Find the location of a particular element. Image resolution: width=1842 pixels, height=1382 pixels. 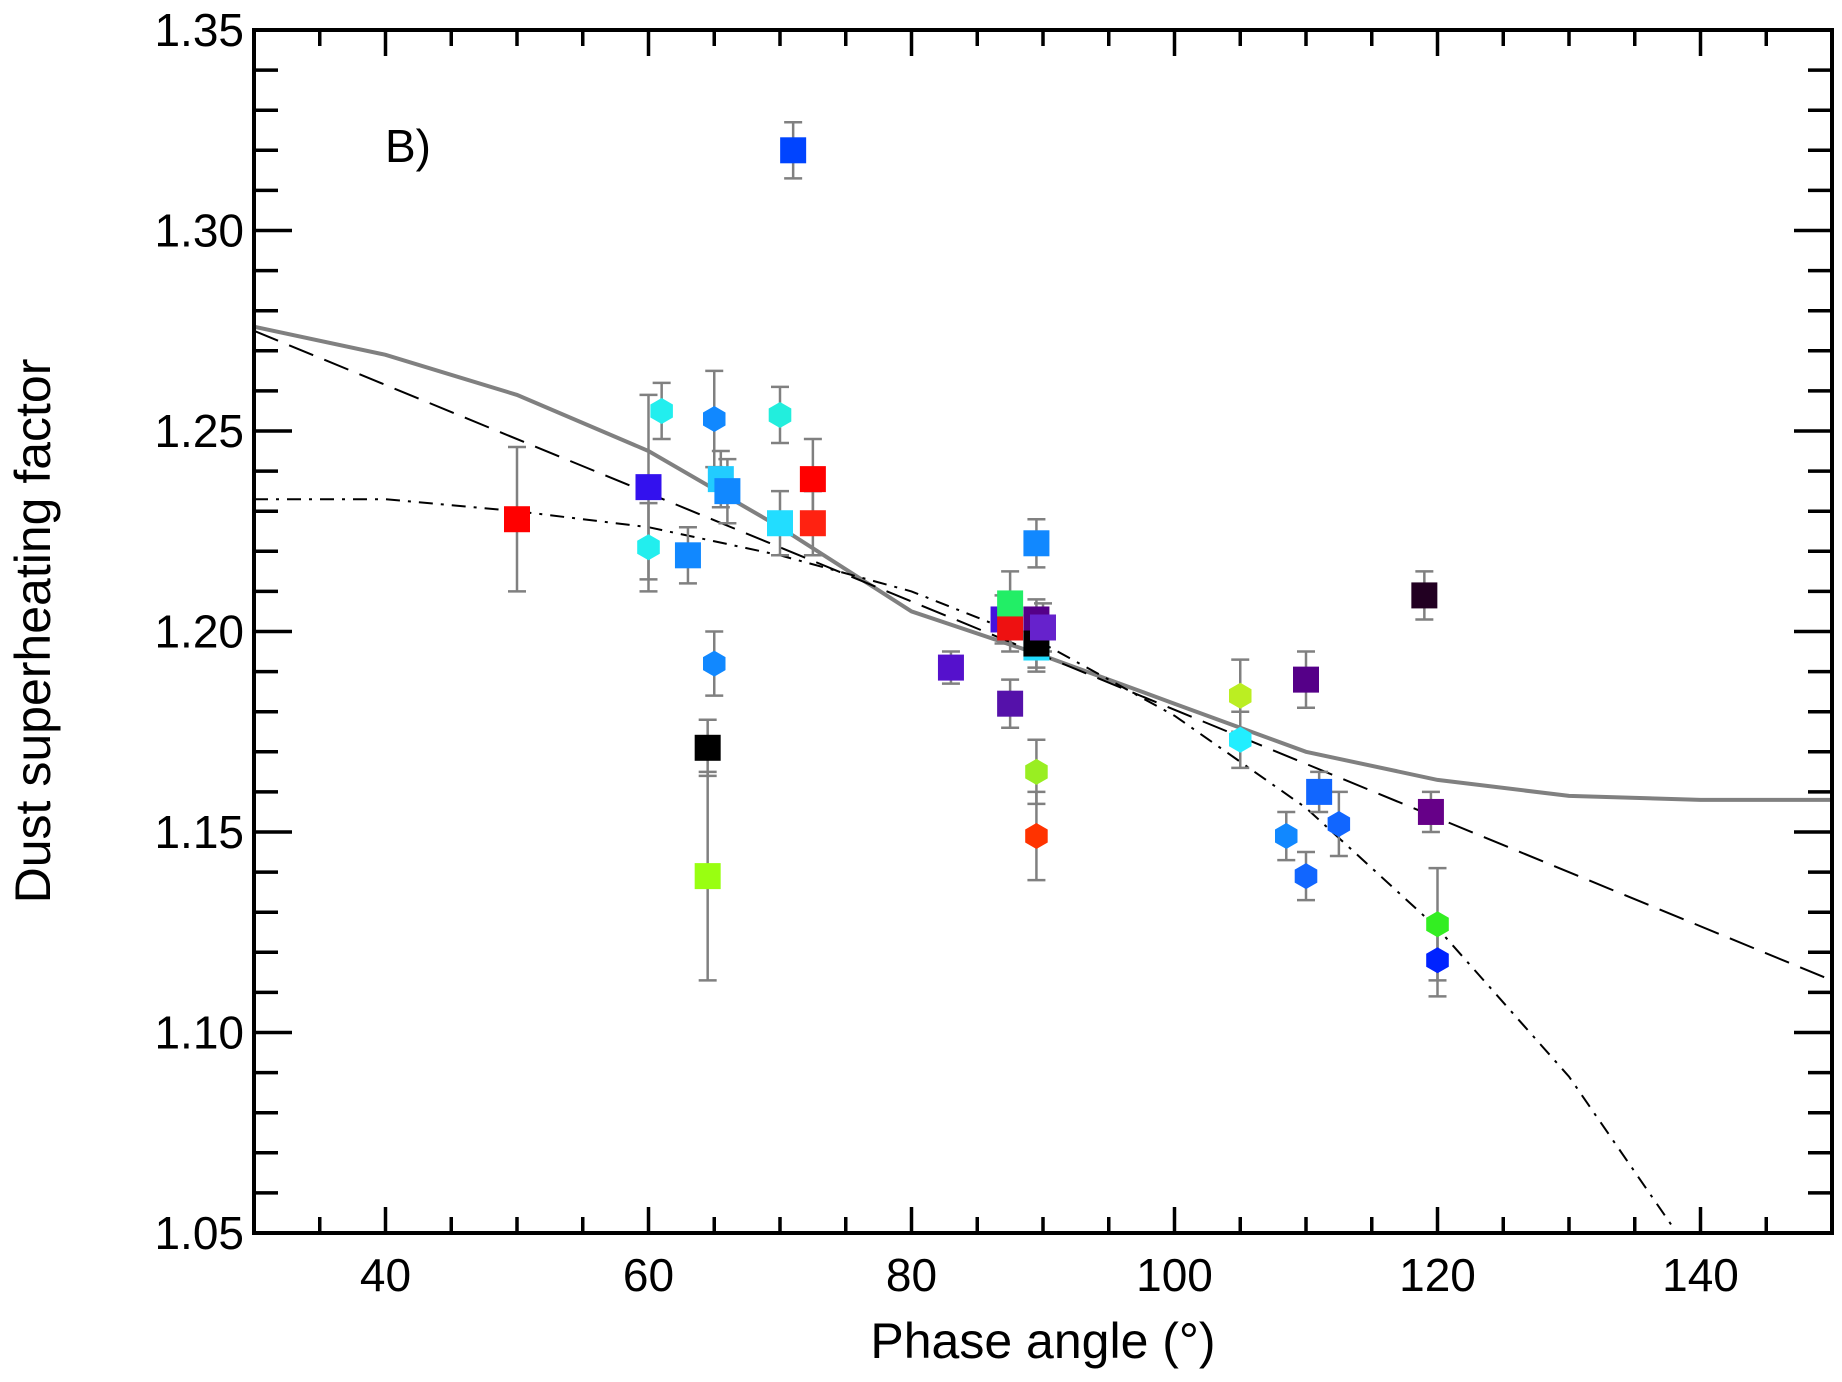

y-axis-title: Dust superheating factor is located at coordinates (33, 631).